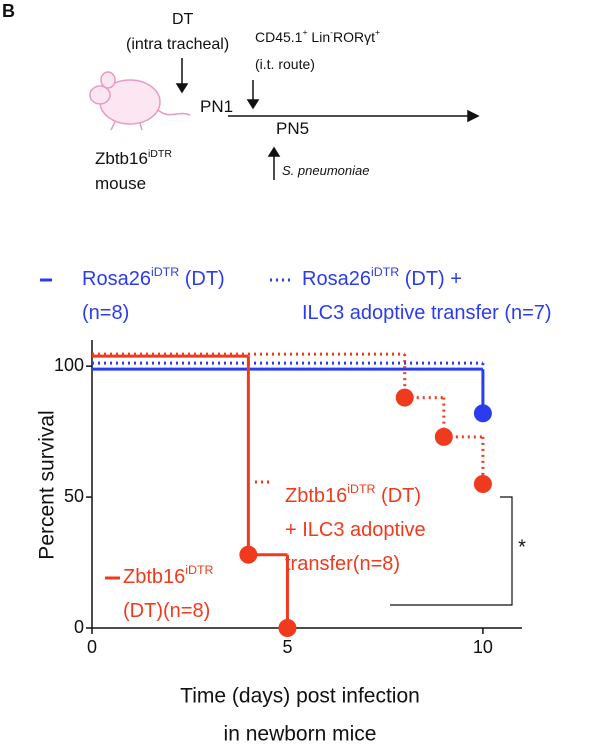 This screenshot has width=600, height=748. I want to click on schematic-text: CD45.1+ Lin-RORγt+, so click(317, 35).